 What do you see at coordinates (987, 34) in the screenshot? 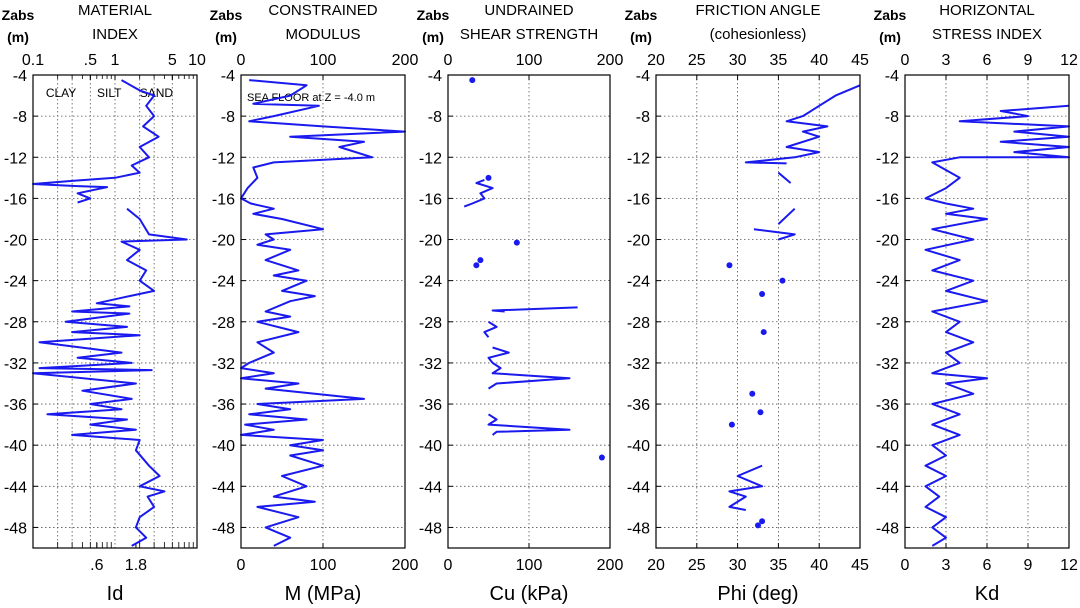
I see `panel-title-line2: STRESS INDEX` at bounding box center [987, 34].